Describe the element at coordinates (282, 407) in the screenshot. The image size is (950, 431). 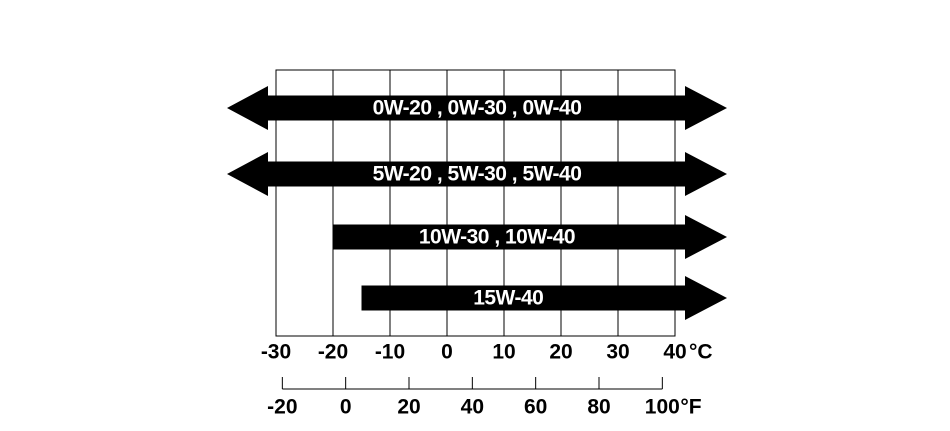
I see `fahrenheit-tick-label: -20` at that location.